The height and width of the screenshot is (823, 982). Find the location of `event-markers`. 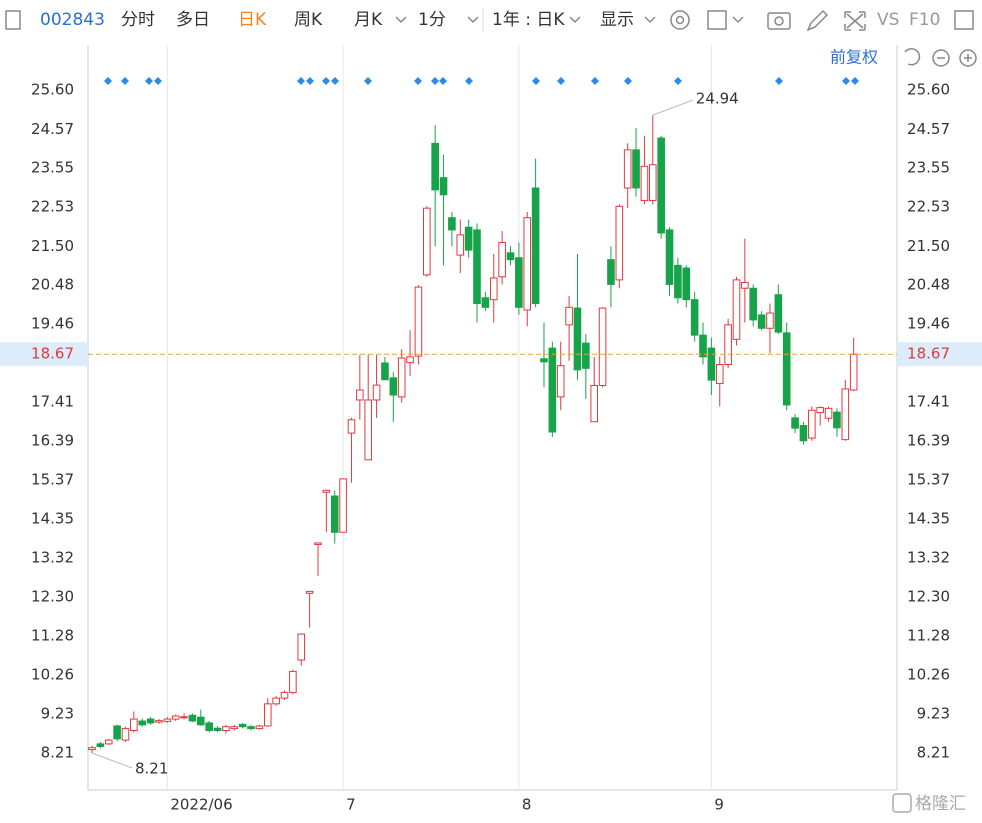

event-markers is located at coordinates (481, 81).